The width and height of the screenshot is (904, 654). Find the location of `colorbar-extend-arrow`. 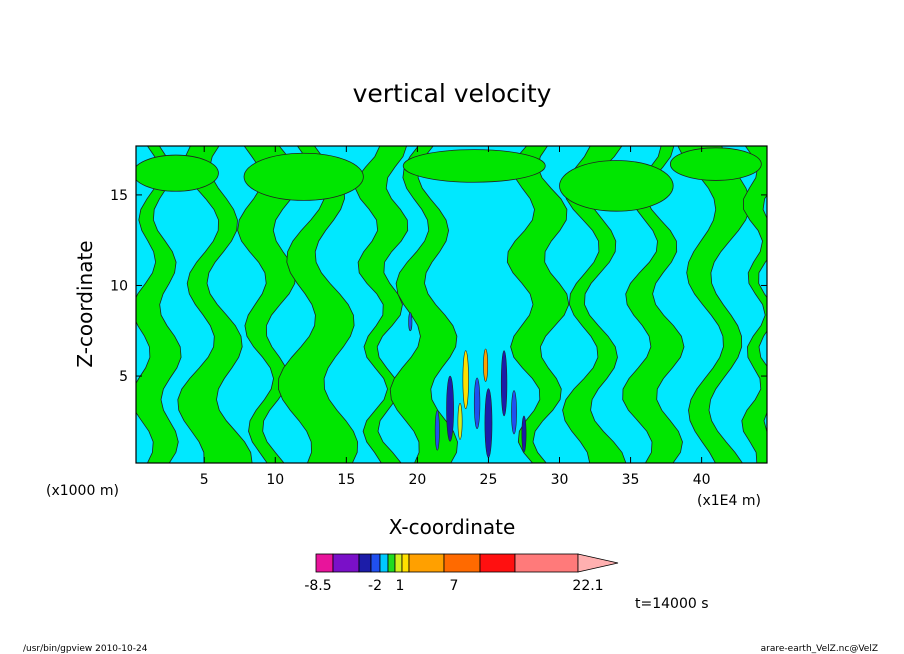

colorbar-extend-arrow is located at coordinates (598, 563).